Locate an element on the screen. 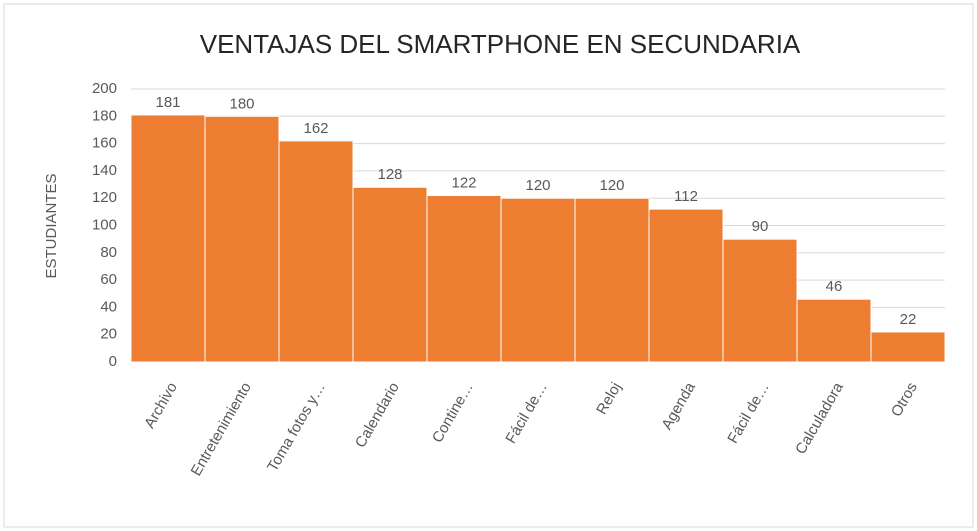 The image size is (977, 531). y-tick-label: 40 is located at coordinates (108, 306).